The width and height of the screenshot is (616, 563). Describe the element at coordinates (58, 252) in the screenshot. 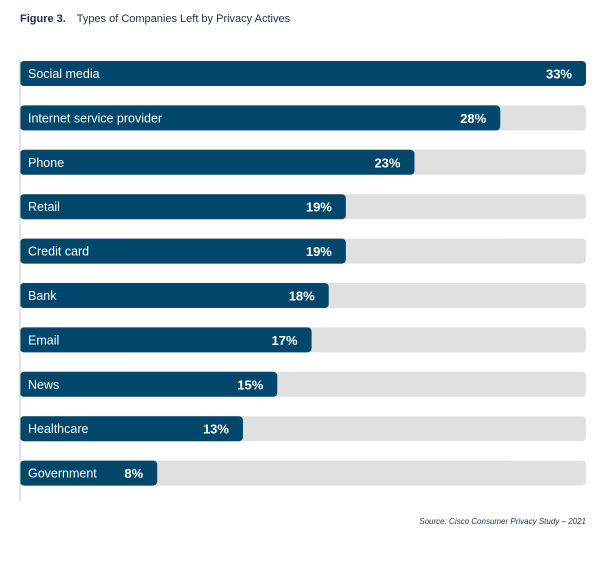

I see `category-label: Credit card` at that location.